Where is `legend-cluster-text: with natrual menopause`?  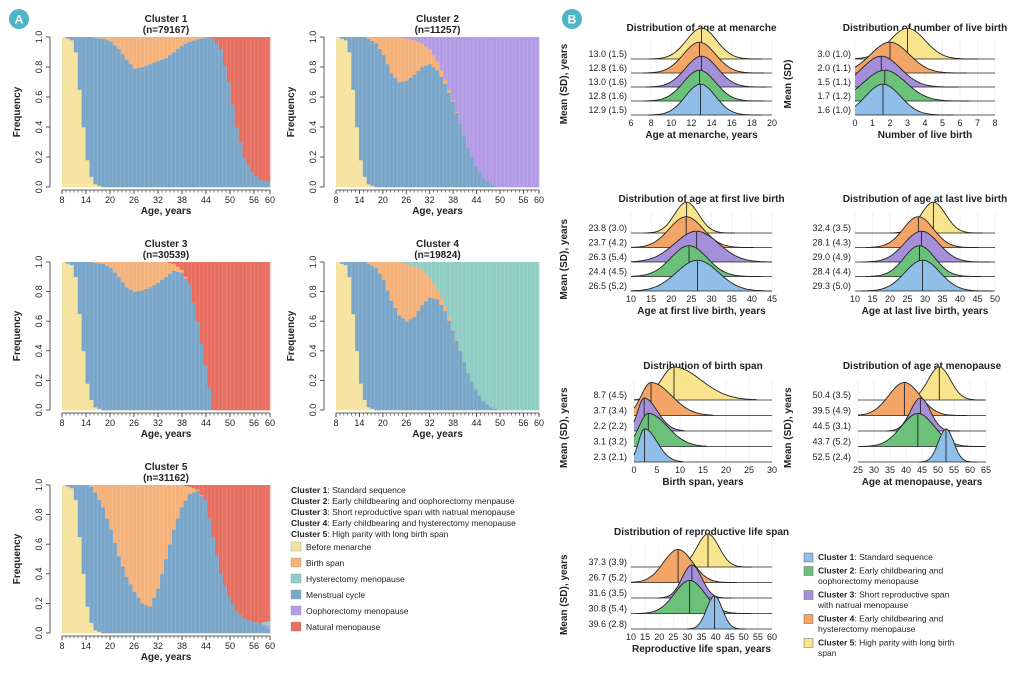
legend-cluster-text: with natrual menopause is located at coordinates (863, 605).